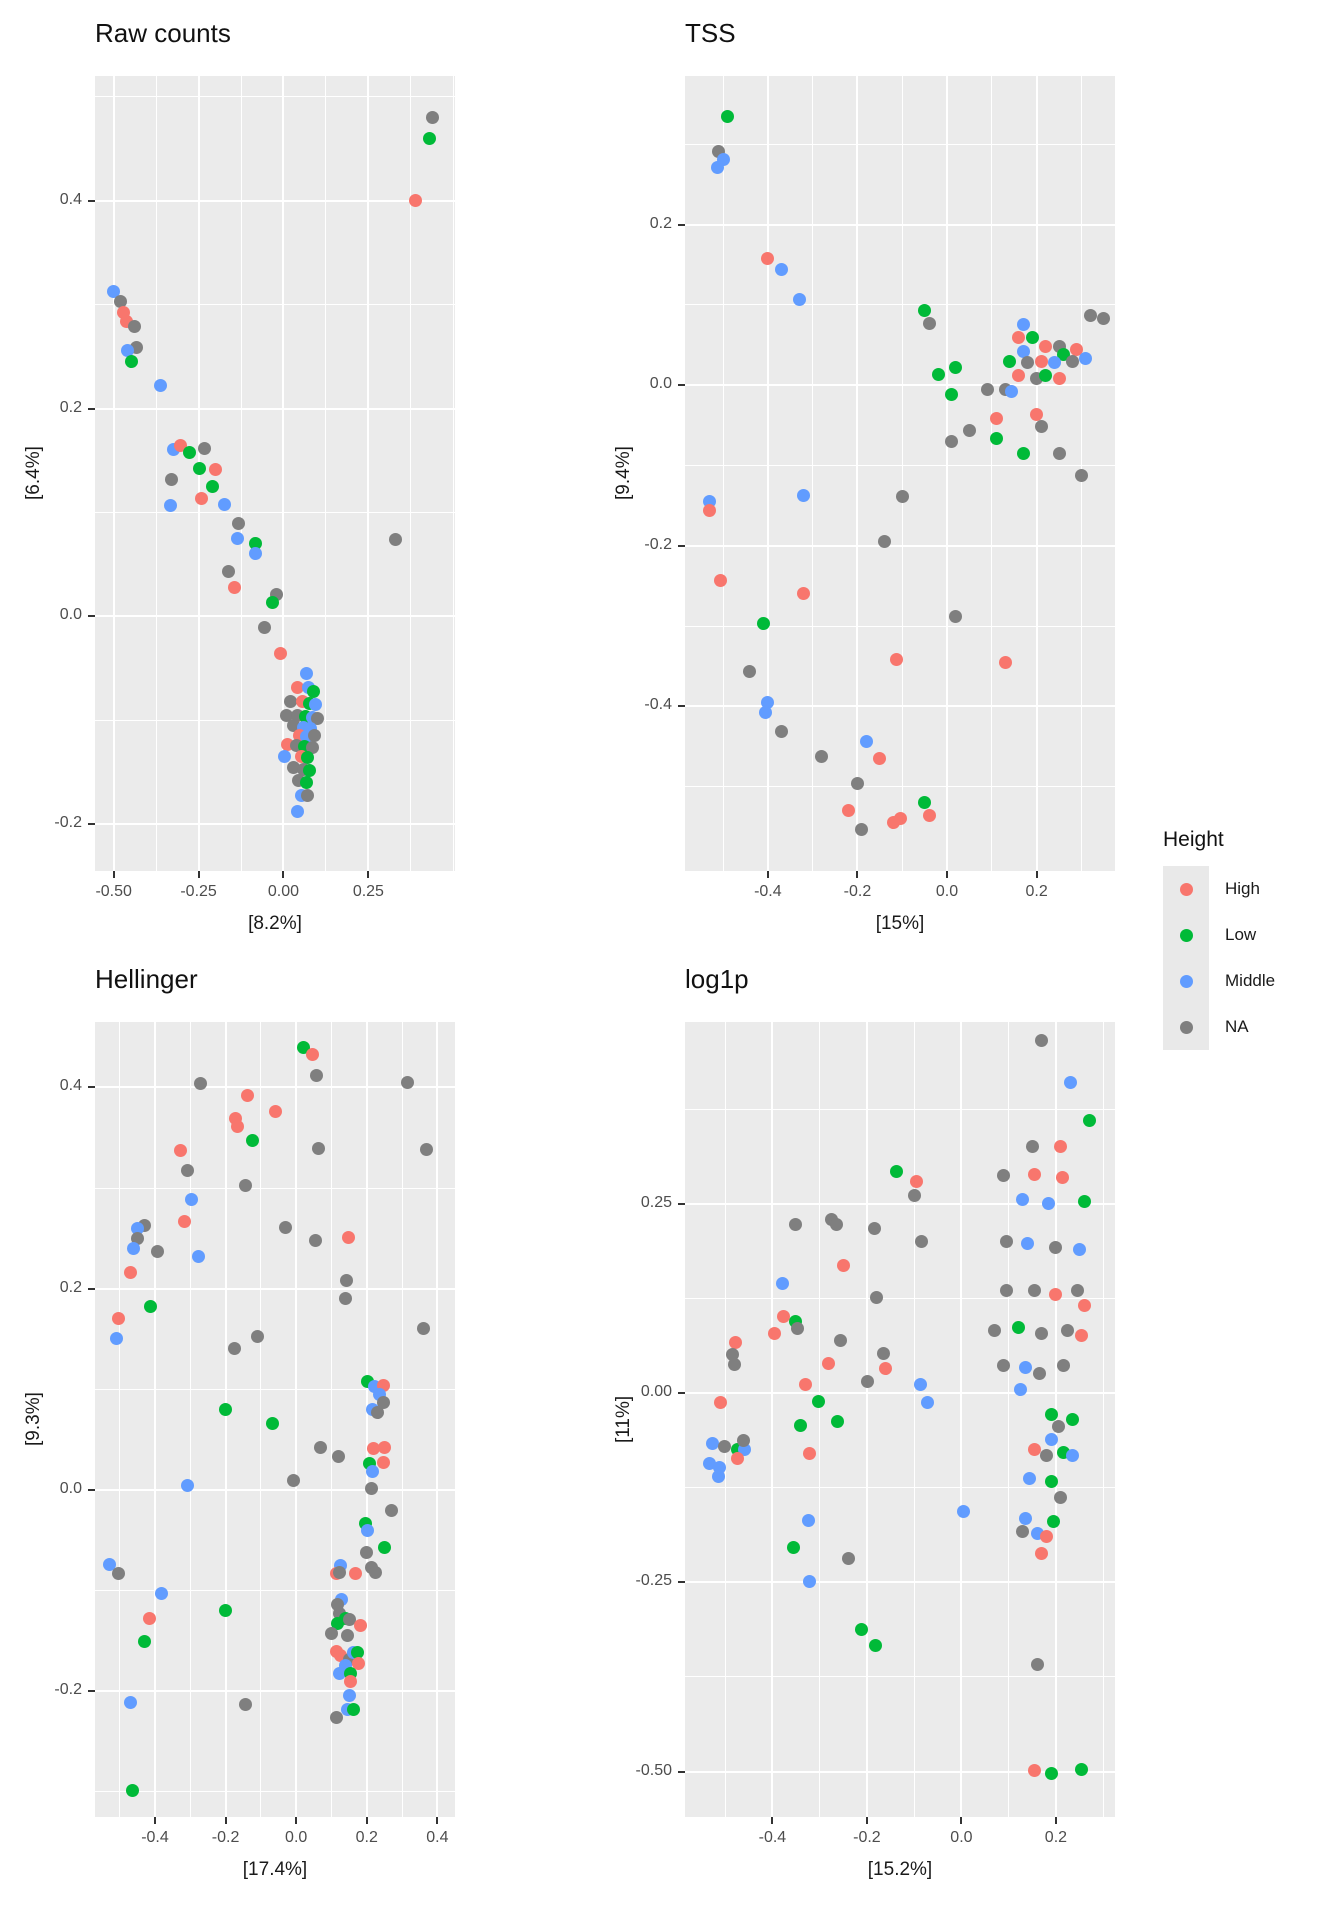  Describe the element at coordinates (900, 1419) in the screenshot. I see `plot-area-log1p` at that location.